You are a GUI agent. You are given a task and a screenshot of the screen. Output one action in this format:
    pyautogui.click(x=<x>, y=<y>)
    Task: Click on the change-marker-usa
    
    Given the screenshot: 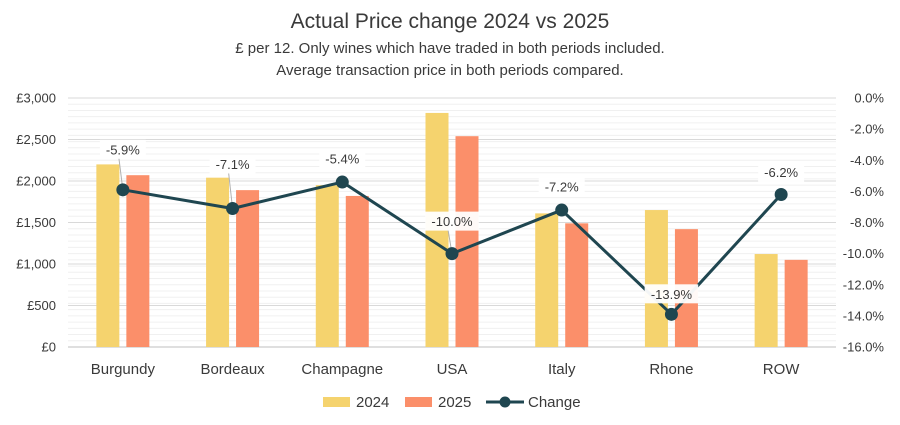 What is the action you would take?
    pyautogui.click(x=452, y=254)
    